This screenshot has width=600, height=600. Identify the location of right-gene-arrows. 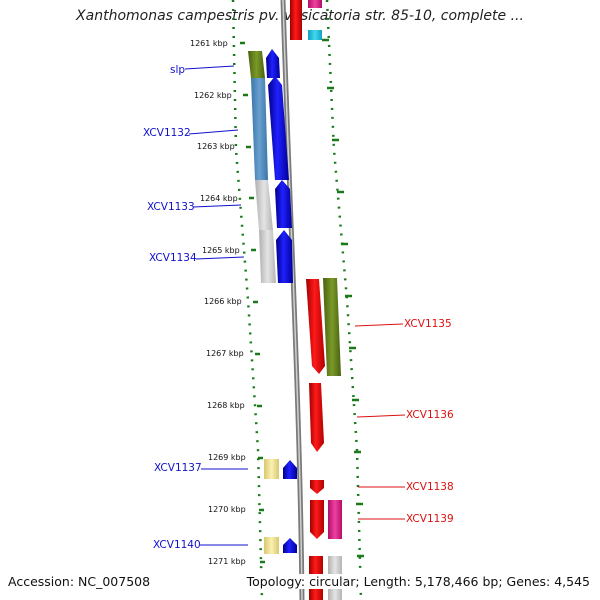
(315, 439).